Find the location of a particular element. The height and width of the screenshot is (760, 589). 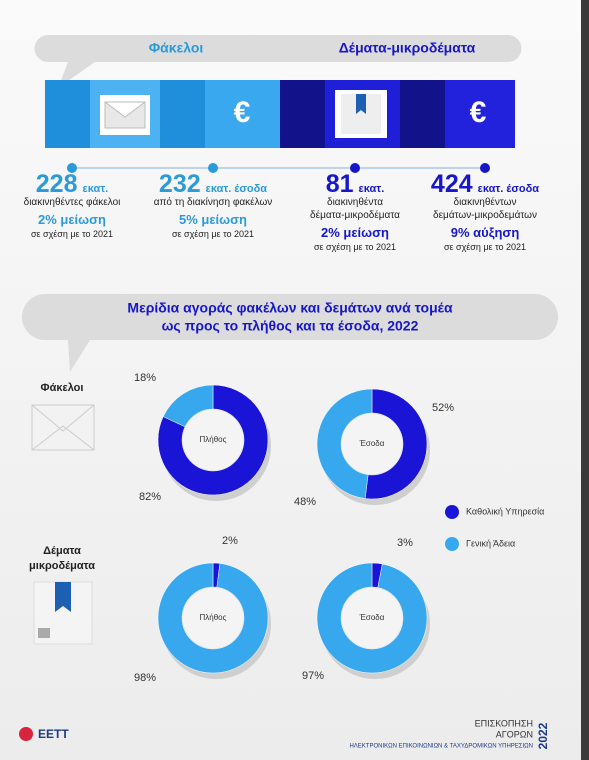

legend-label: Γενική Άδεια is located at coordinates (490, 543).